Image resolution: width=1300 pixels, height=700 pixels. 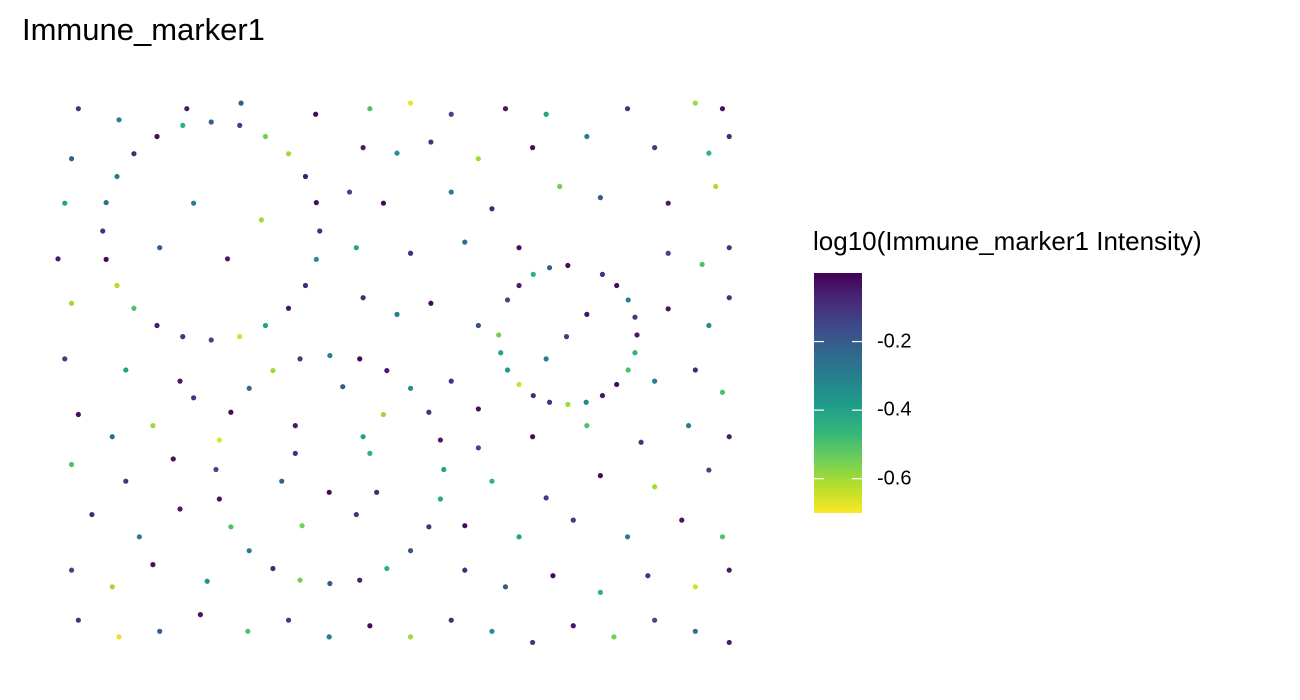 What do you see at coordinates (894, 409) in the screenshot?
I see `colorbar-tick-label: -0.4` at bounding box center [894, 409].